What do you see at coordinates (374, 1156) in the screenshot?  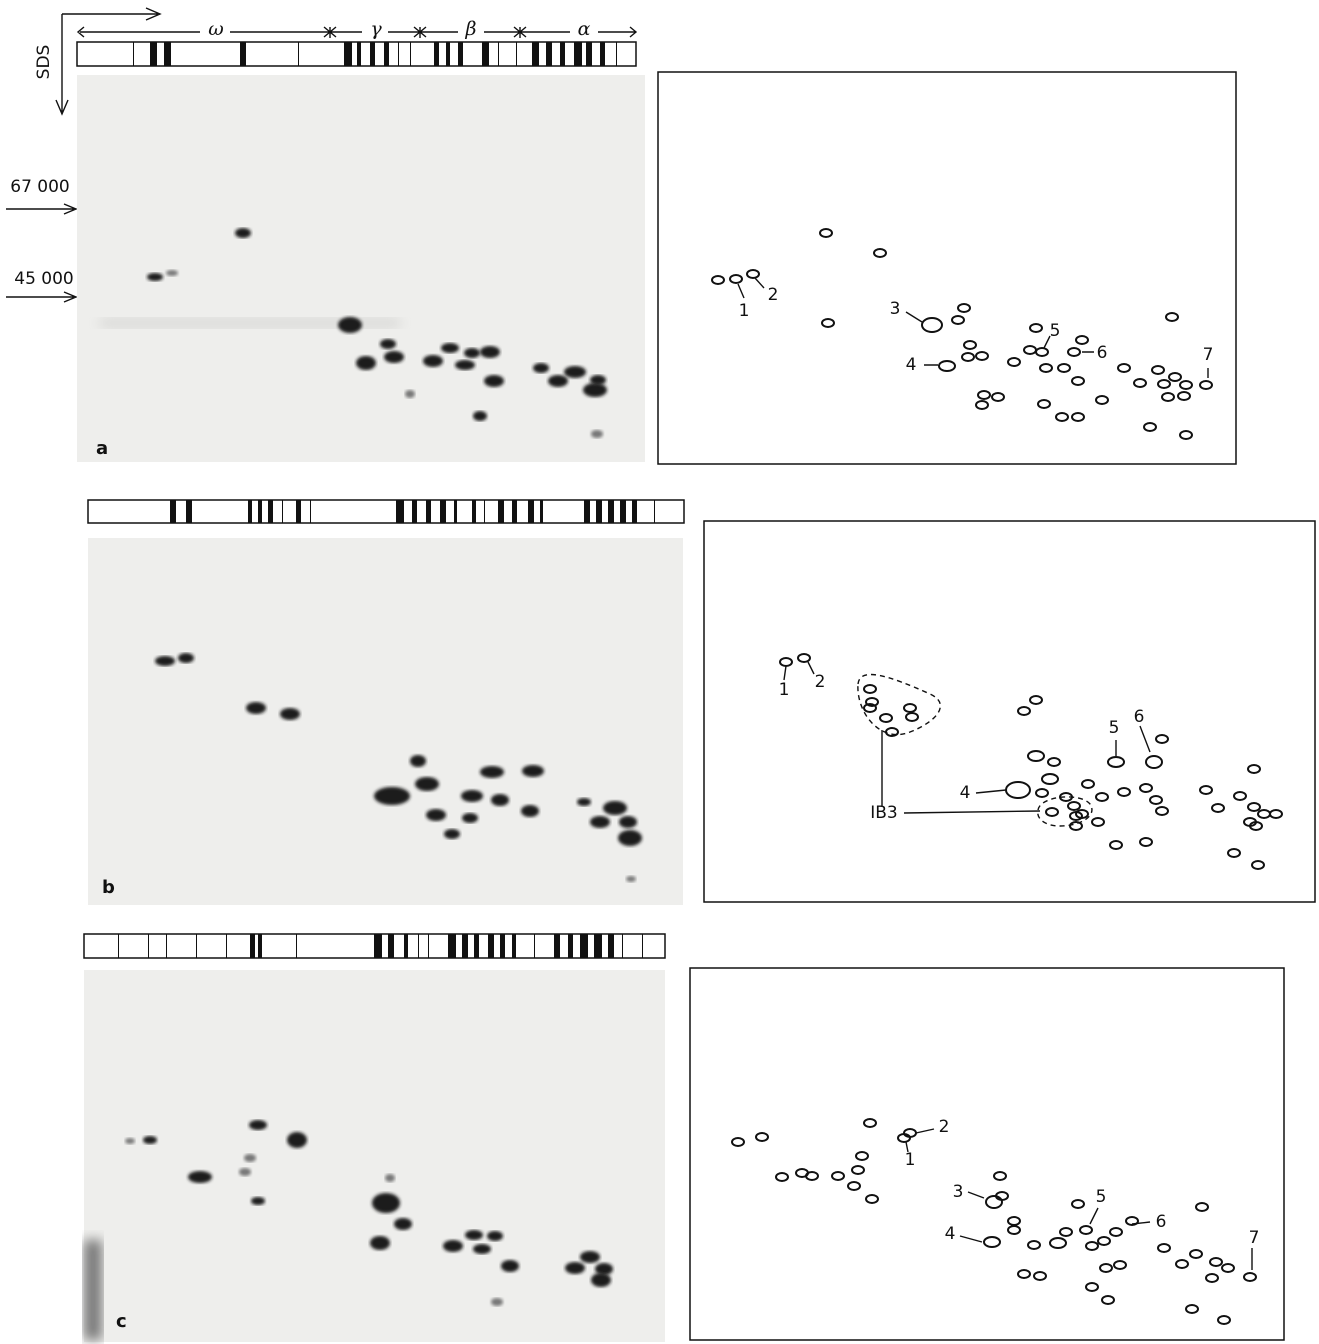 I see `gel-image` at bounding box center [374, 1156].